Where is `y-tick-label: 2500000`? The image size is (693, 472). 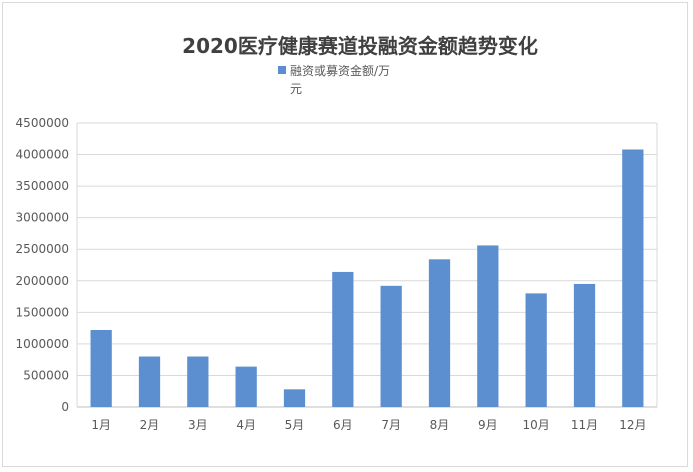
y-tick-label: 2500000 is located at coordinates (42, 249).